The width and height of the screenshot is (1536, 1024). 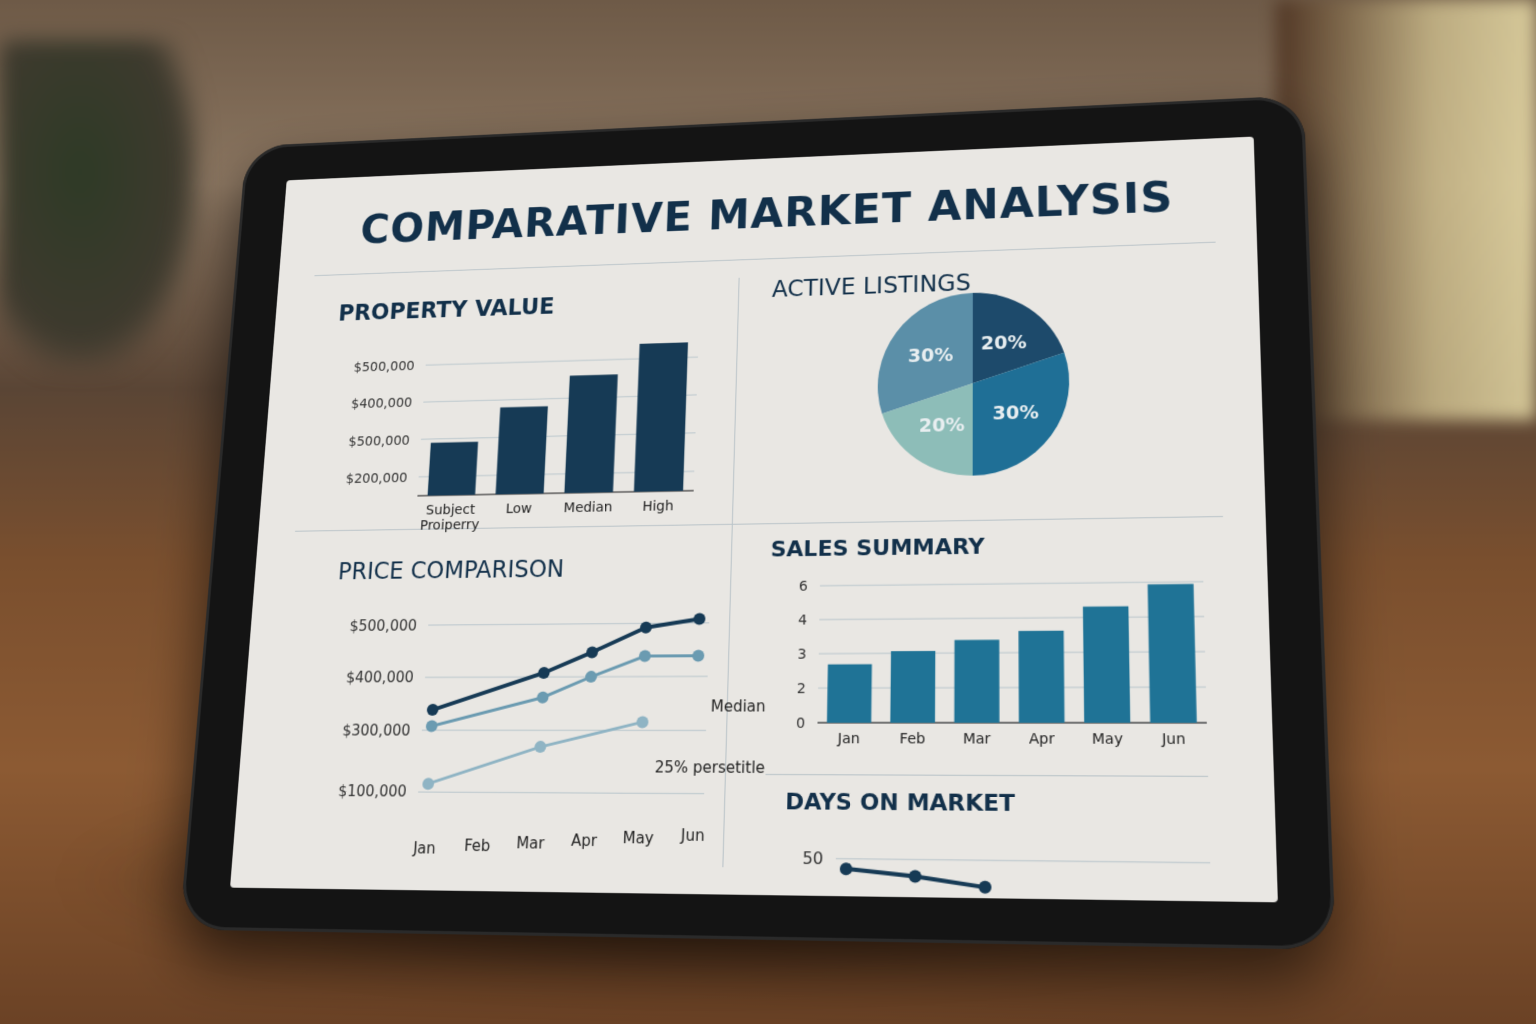 What do you see at coordinates (451, 570) in the screenshot?
I see `panel-title-price-comparison: PRICE COMPARISON` at bounding box center [451, 570].